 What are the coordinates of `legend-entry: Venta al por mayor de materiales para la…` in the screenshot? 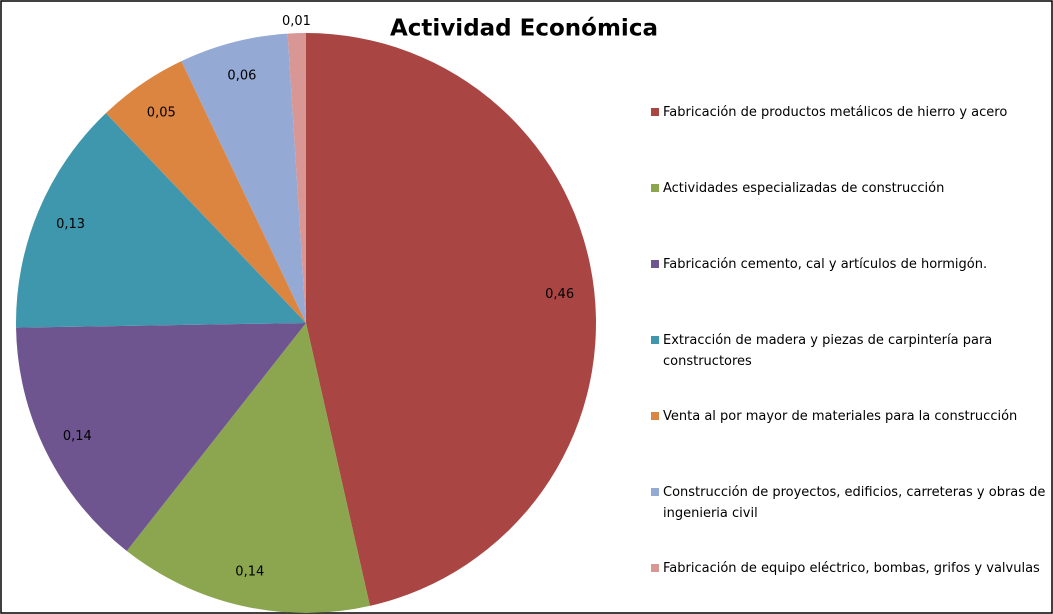 It's located at (852, 416).